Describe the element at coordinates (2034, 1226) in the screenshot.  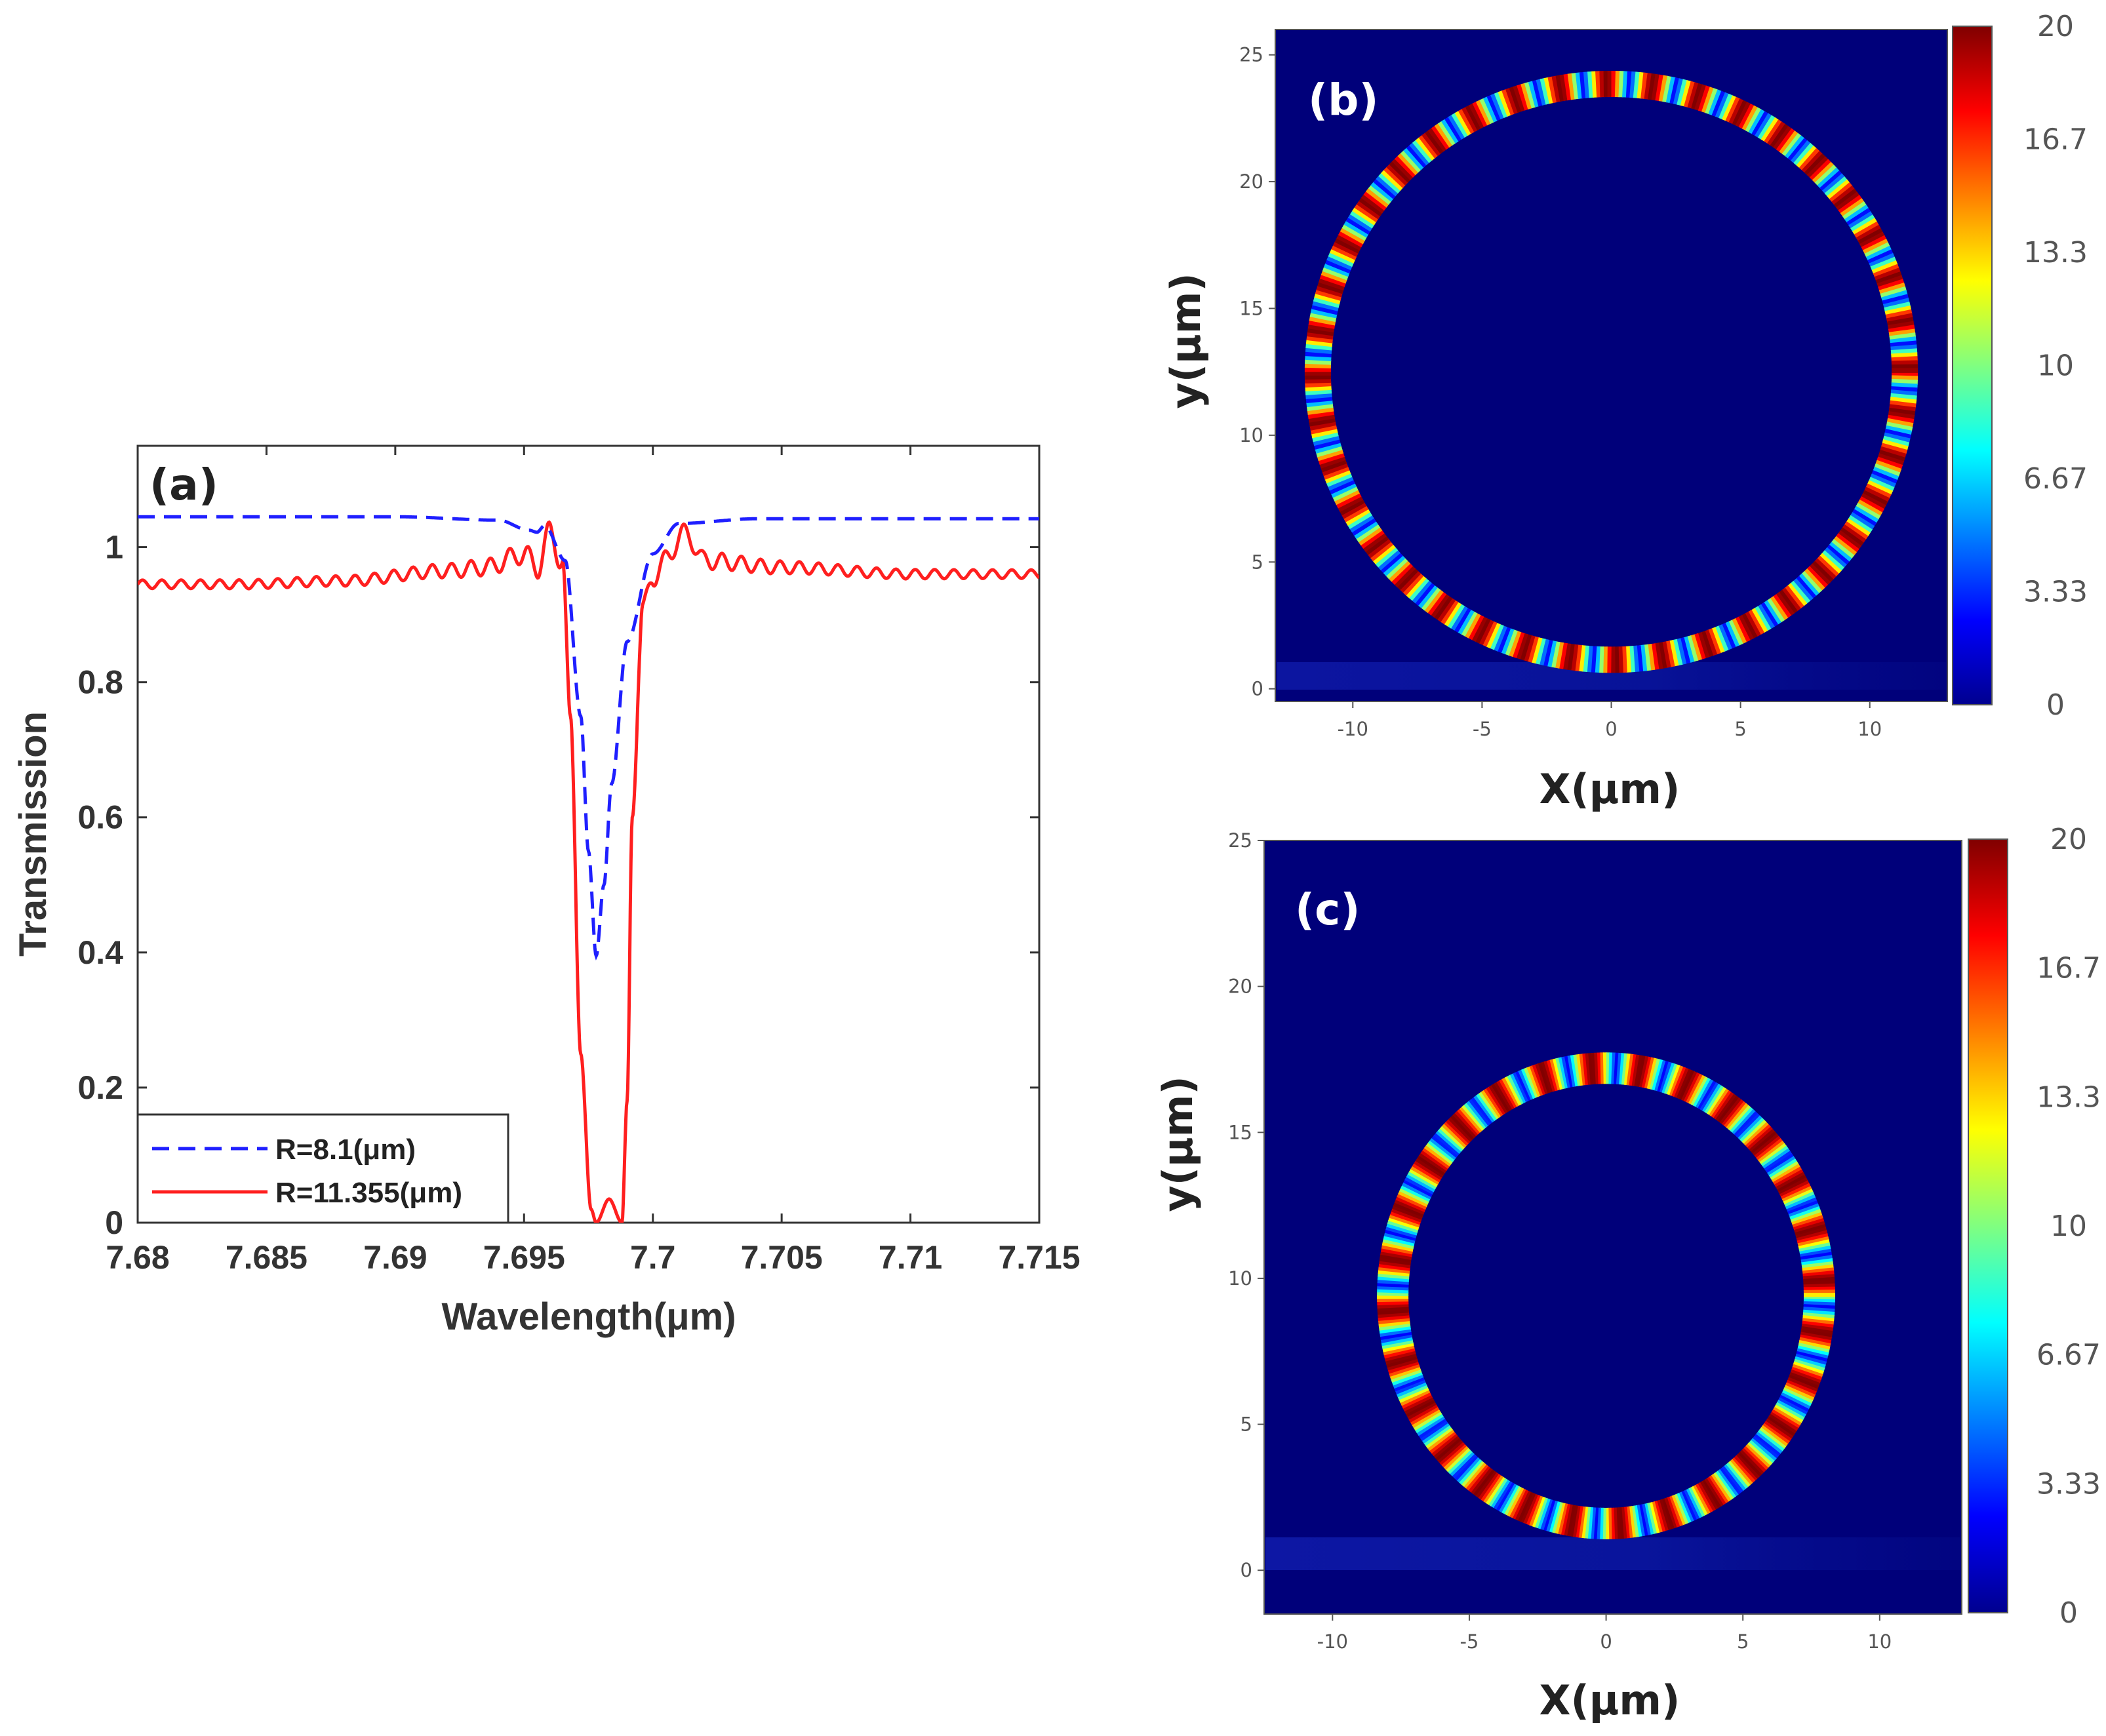
I see `panel-c-colorbar: 0 3.33 6.67 10 13.3 16.7 20` at that location.